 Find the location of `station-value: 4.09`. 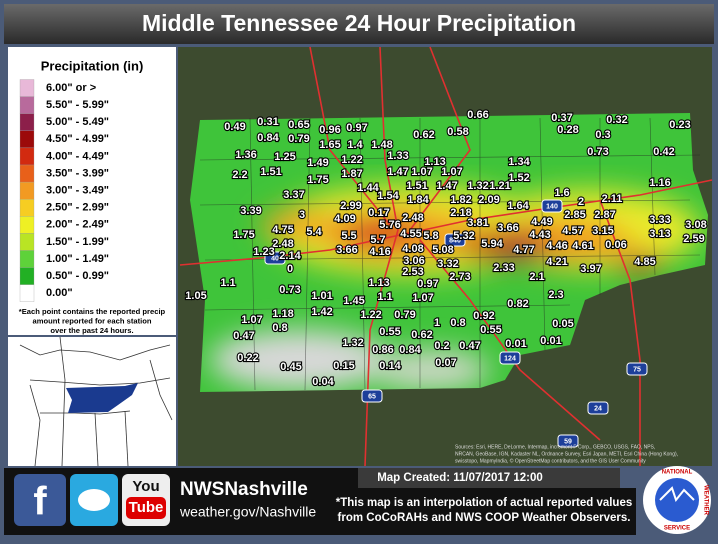

station-value: 4.09 is located at coordinates (344, 219).